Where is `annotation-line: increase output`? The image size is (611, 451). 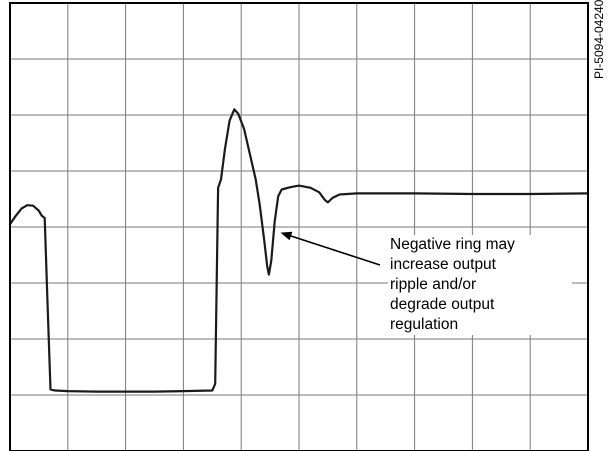 annotation-line: increase output is located at coordinates (443, 264).